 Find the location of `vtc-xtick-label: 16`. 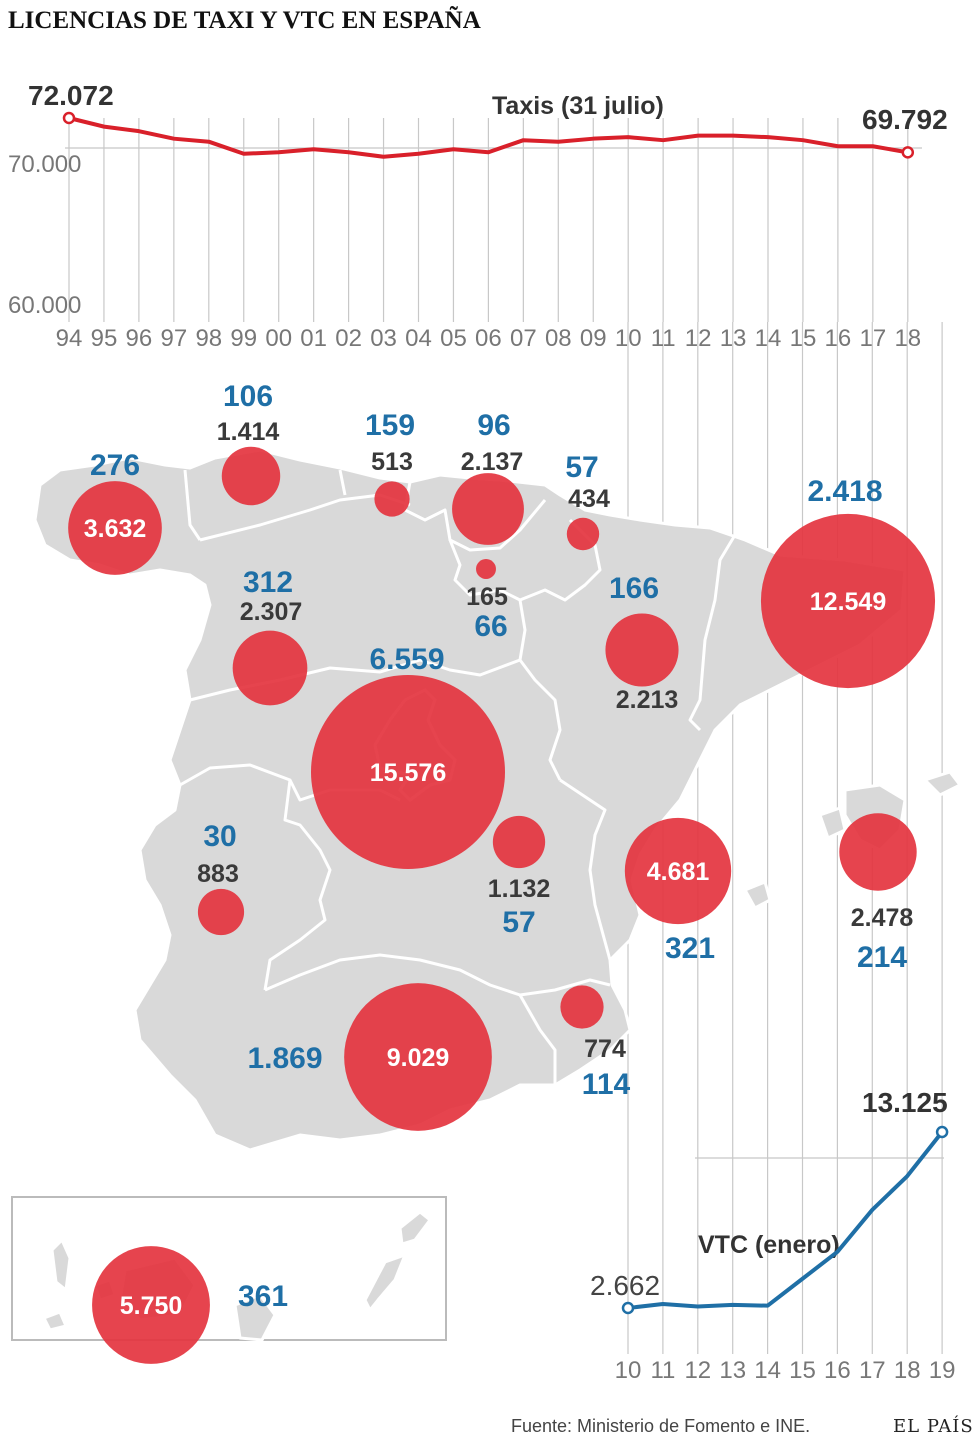

vtc-xtick-label: 16 is located at coordinates (837, 1370).